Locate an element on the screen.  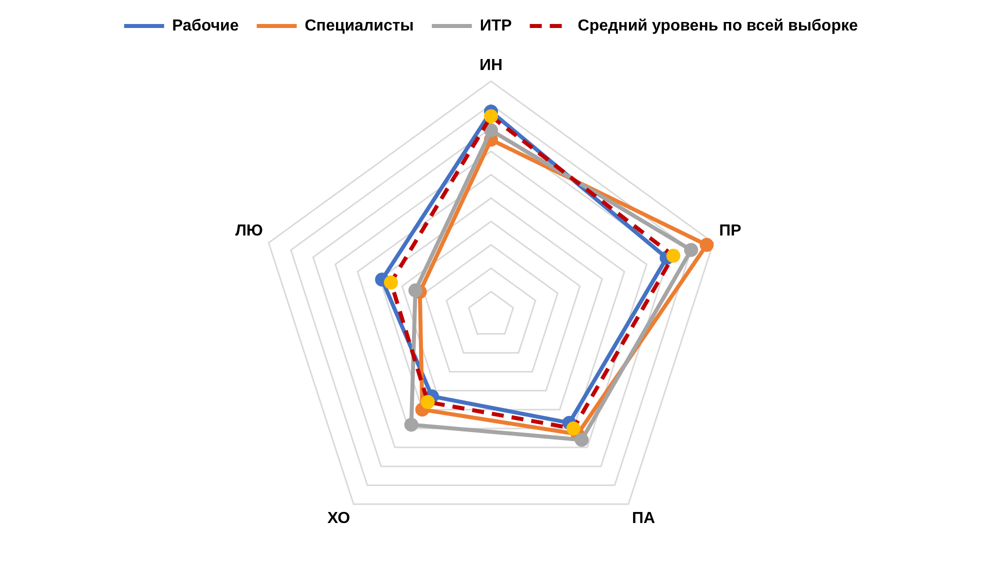
spoke-label: ПР is located at coordinates (730, 231).